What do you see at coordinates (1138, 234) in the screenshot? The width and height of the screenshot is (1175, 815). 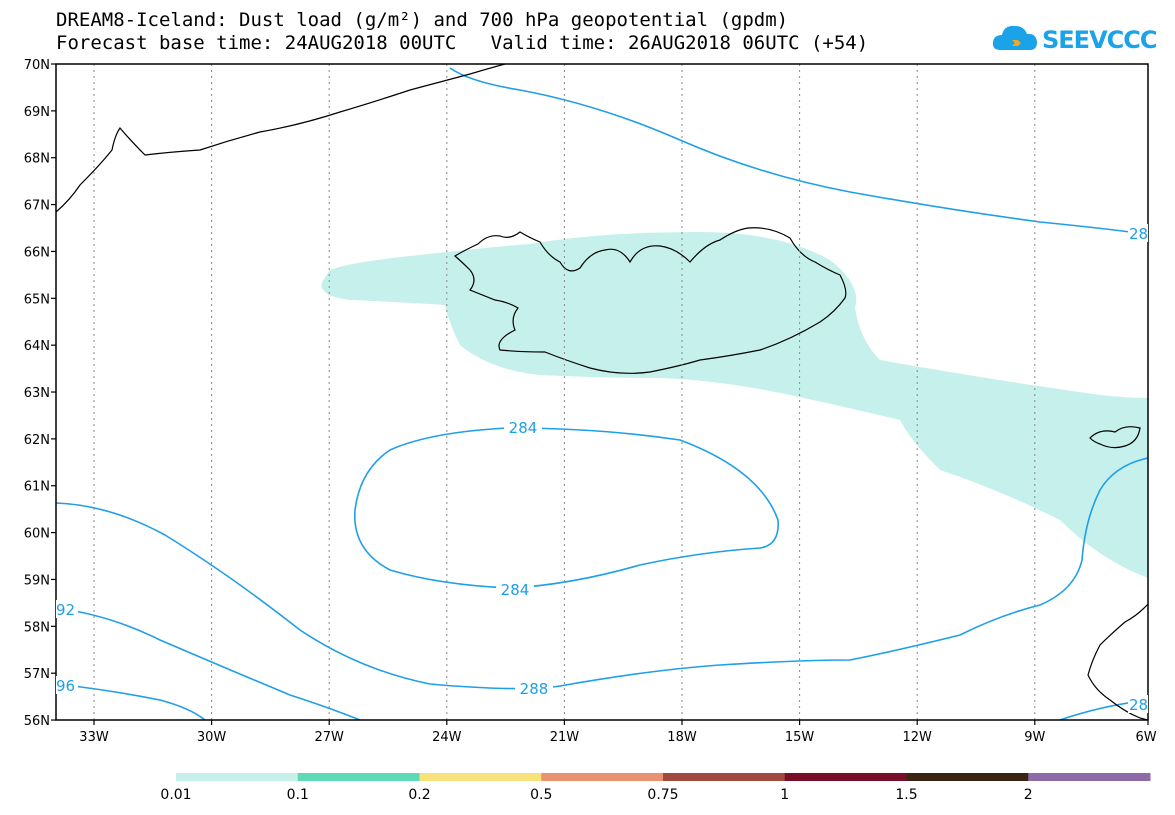 I see `contour-label-280: 28` at bounding box center [1138, 234].